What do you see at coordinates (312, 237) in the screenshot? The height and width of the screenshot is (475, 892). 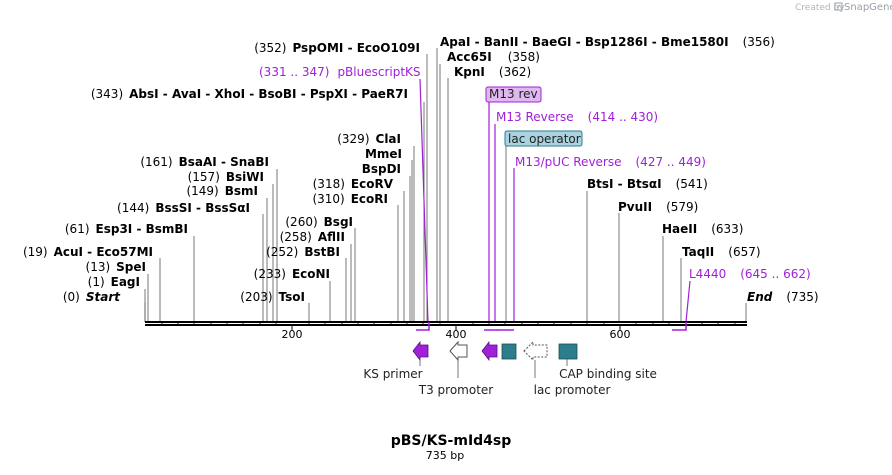 I see `site-aflii: (258) AflII` at bounding box center [312, 237].